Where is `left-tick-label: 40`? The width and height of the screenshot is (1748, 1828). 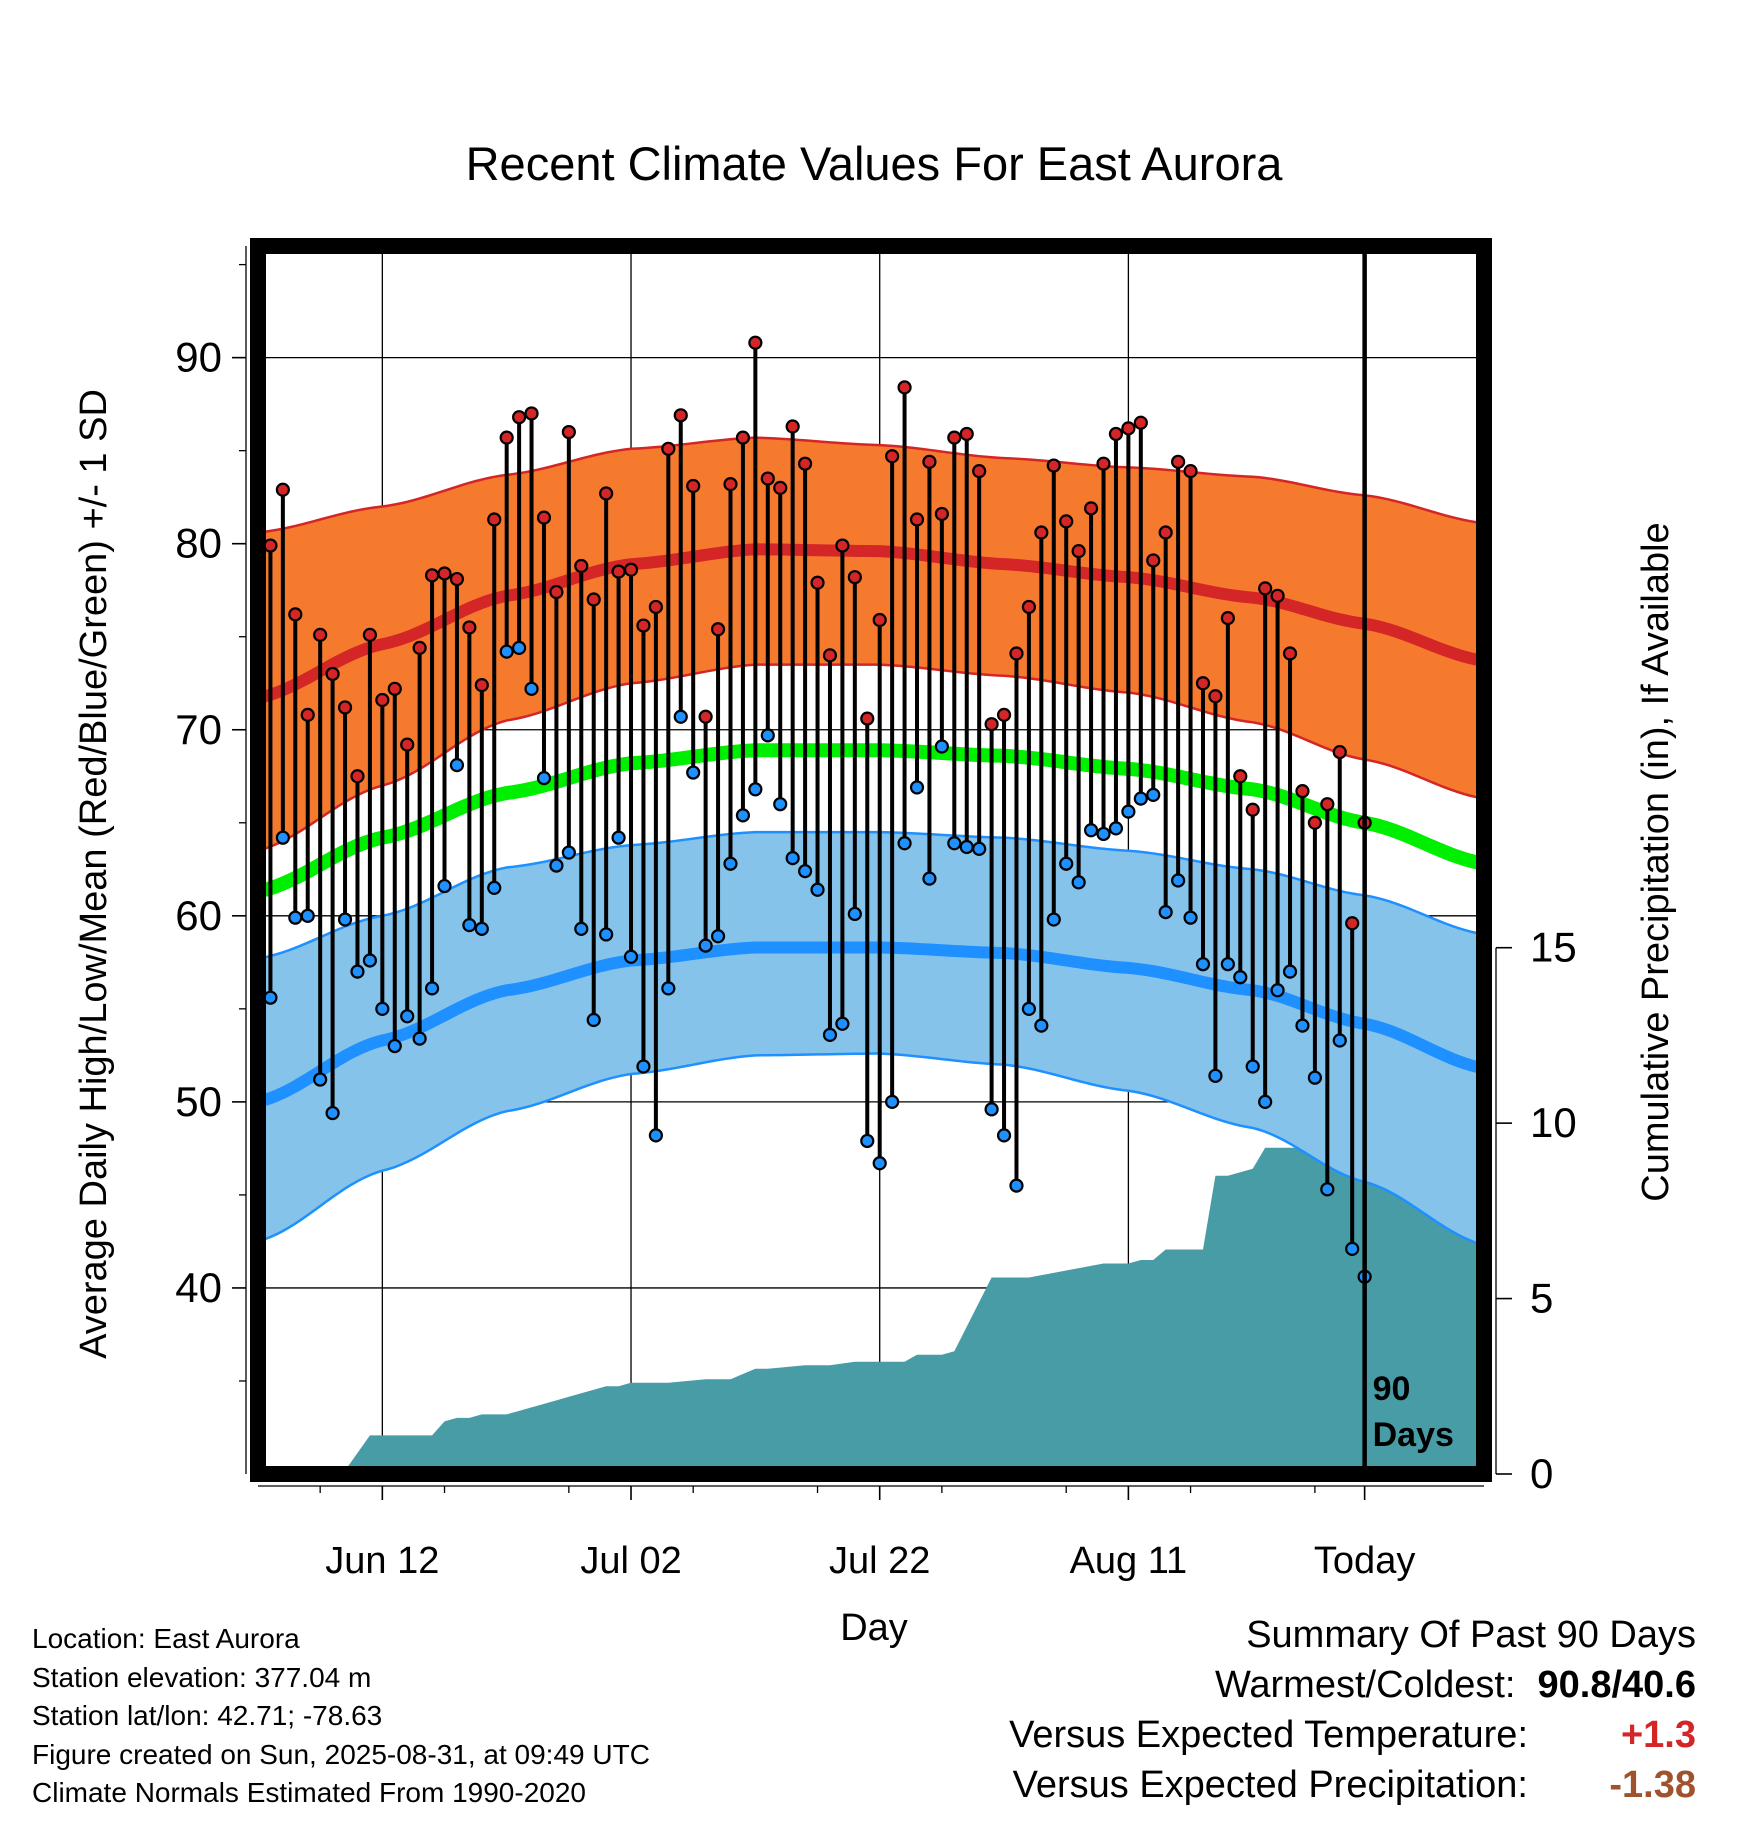 left-tick-label: 40 is located at coordinates (198, 1287).